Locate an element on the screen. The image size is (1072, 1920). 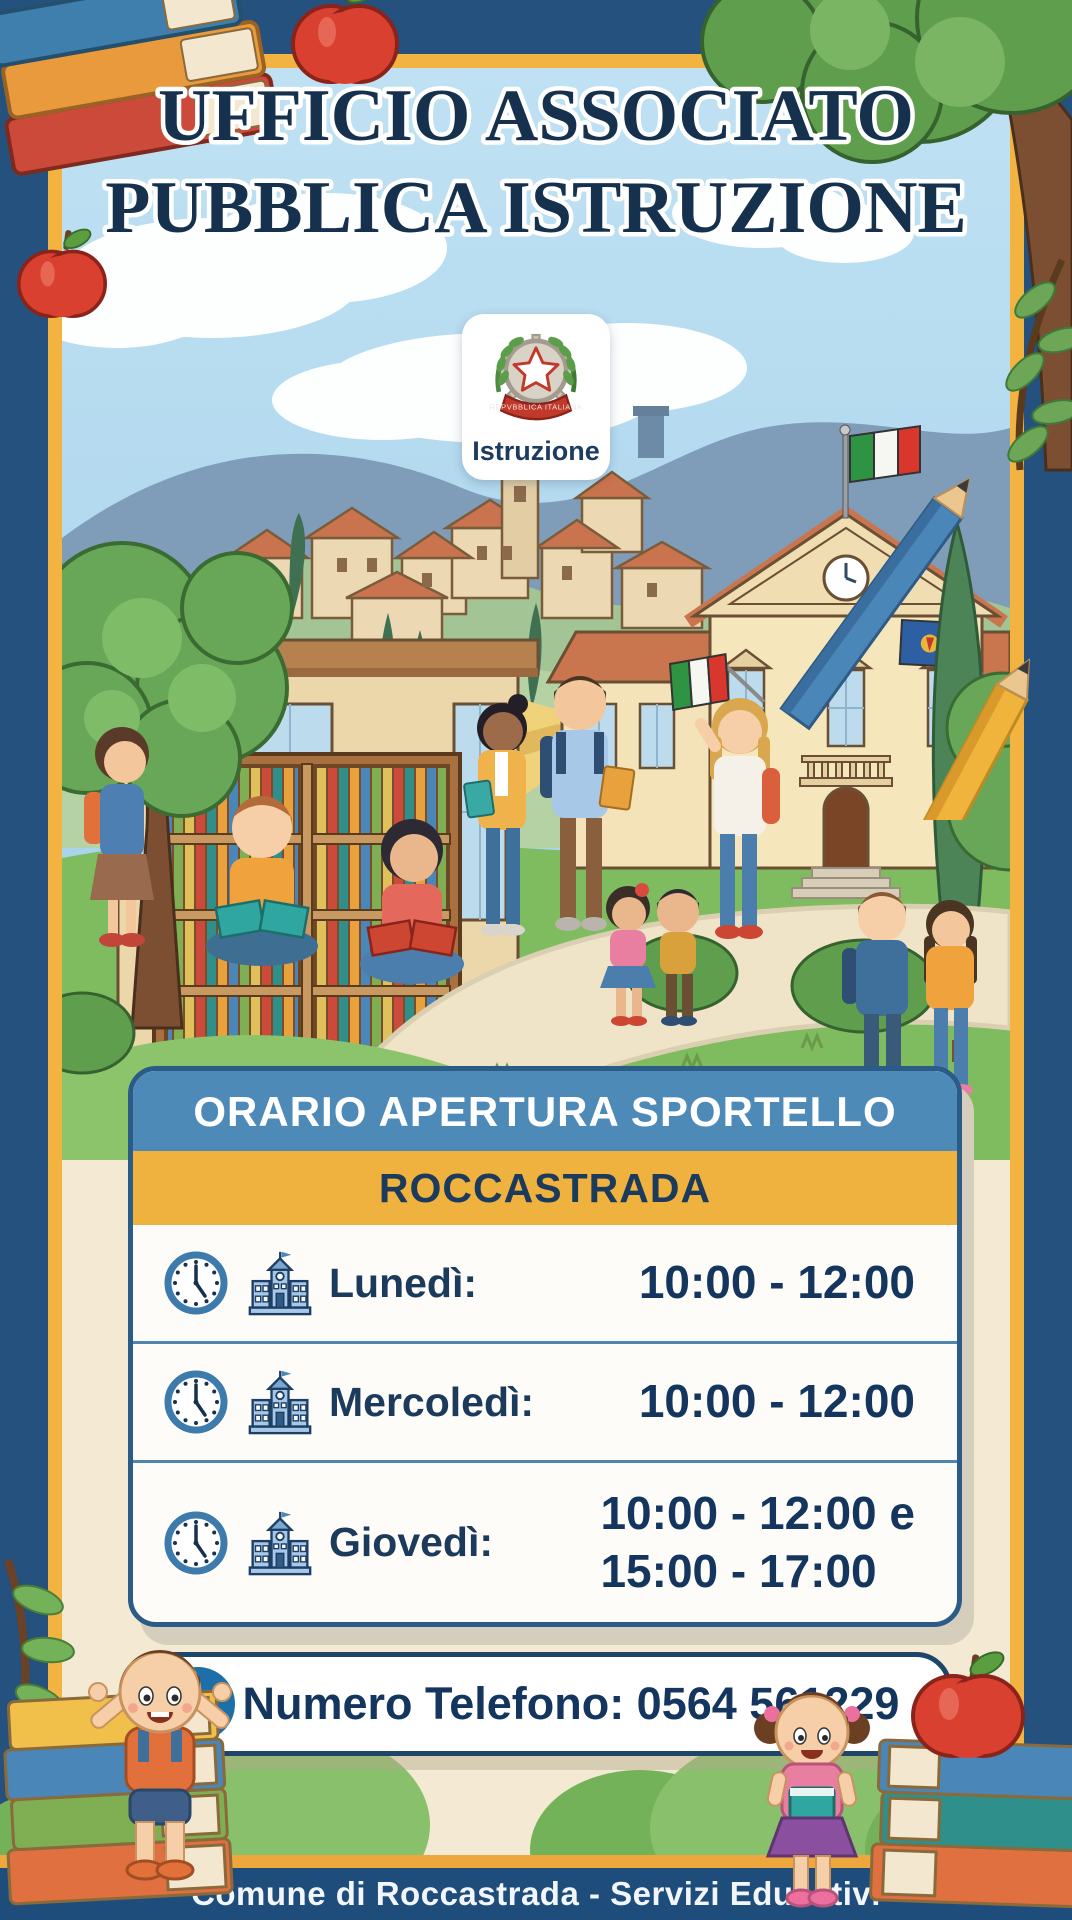
title-line-2: PUBBLICA ISTRUZIONE is located at coordinates (536, 208).